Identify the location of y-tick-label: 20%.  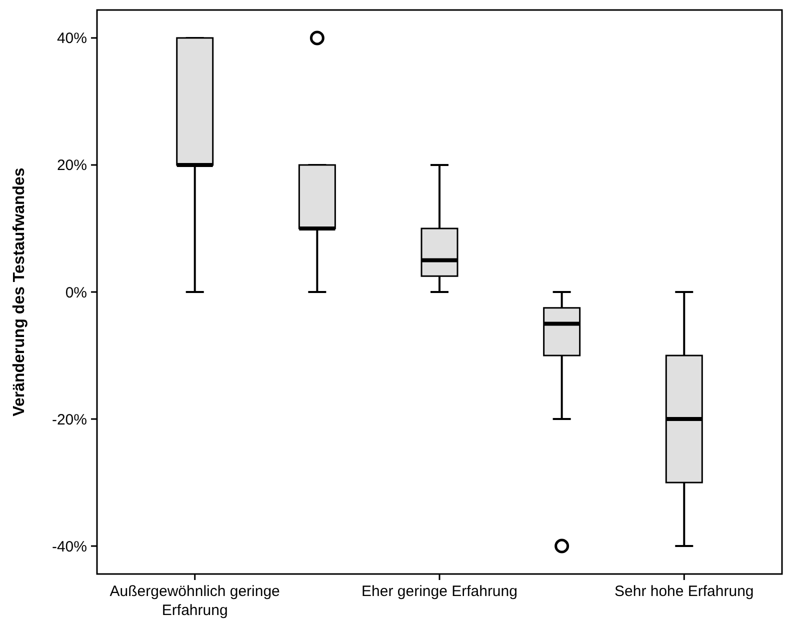
(71, 165).